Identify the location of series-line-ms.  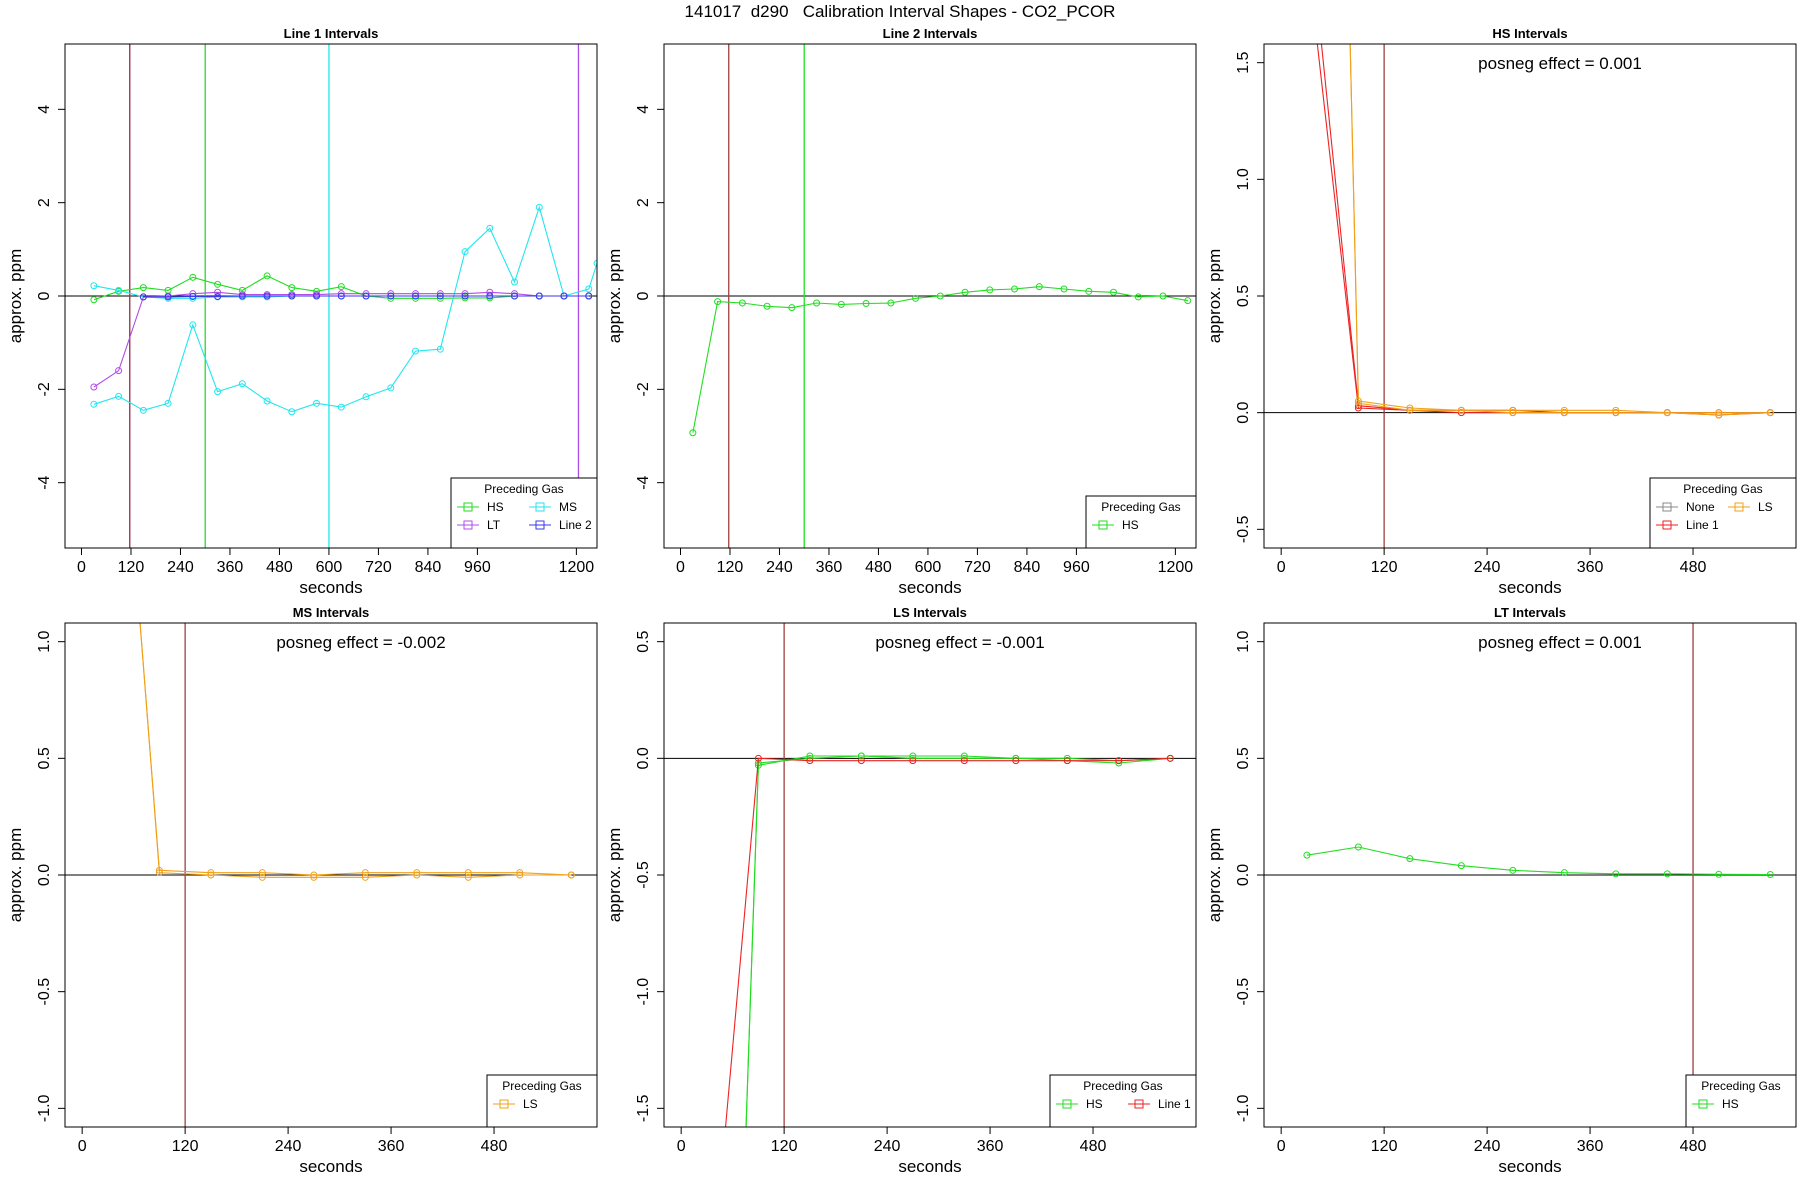
(341, 309).